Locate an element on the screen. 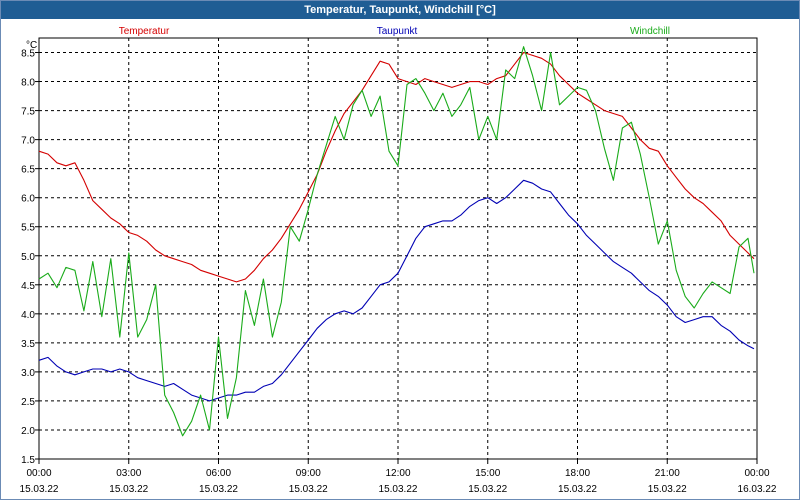 This screenshot has width=800, height=500. x-tick-time: 09:00 is located at coordinates (308, 473).